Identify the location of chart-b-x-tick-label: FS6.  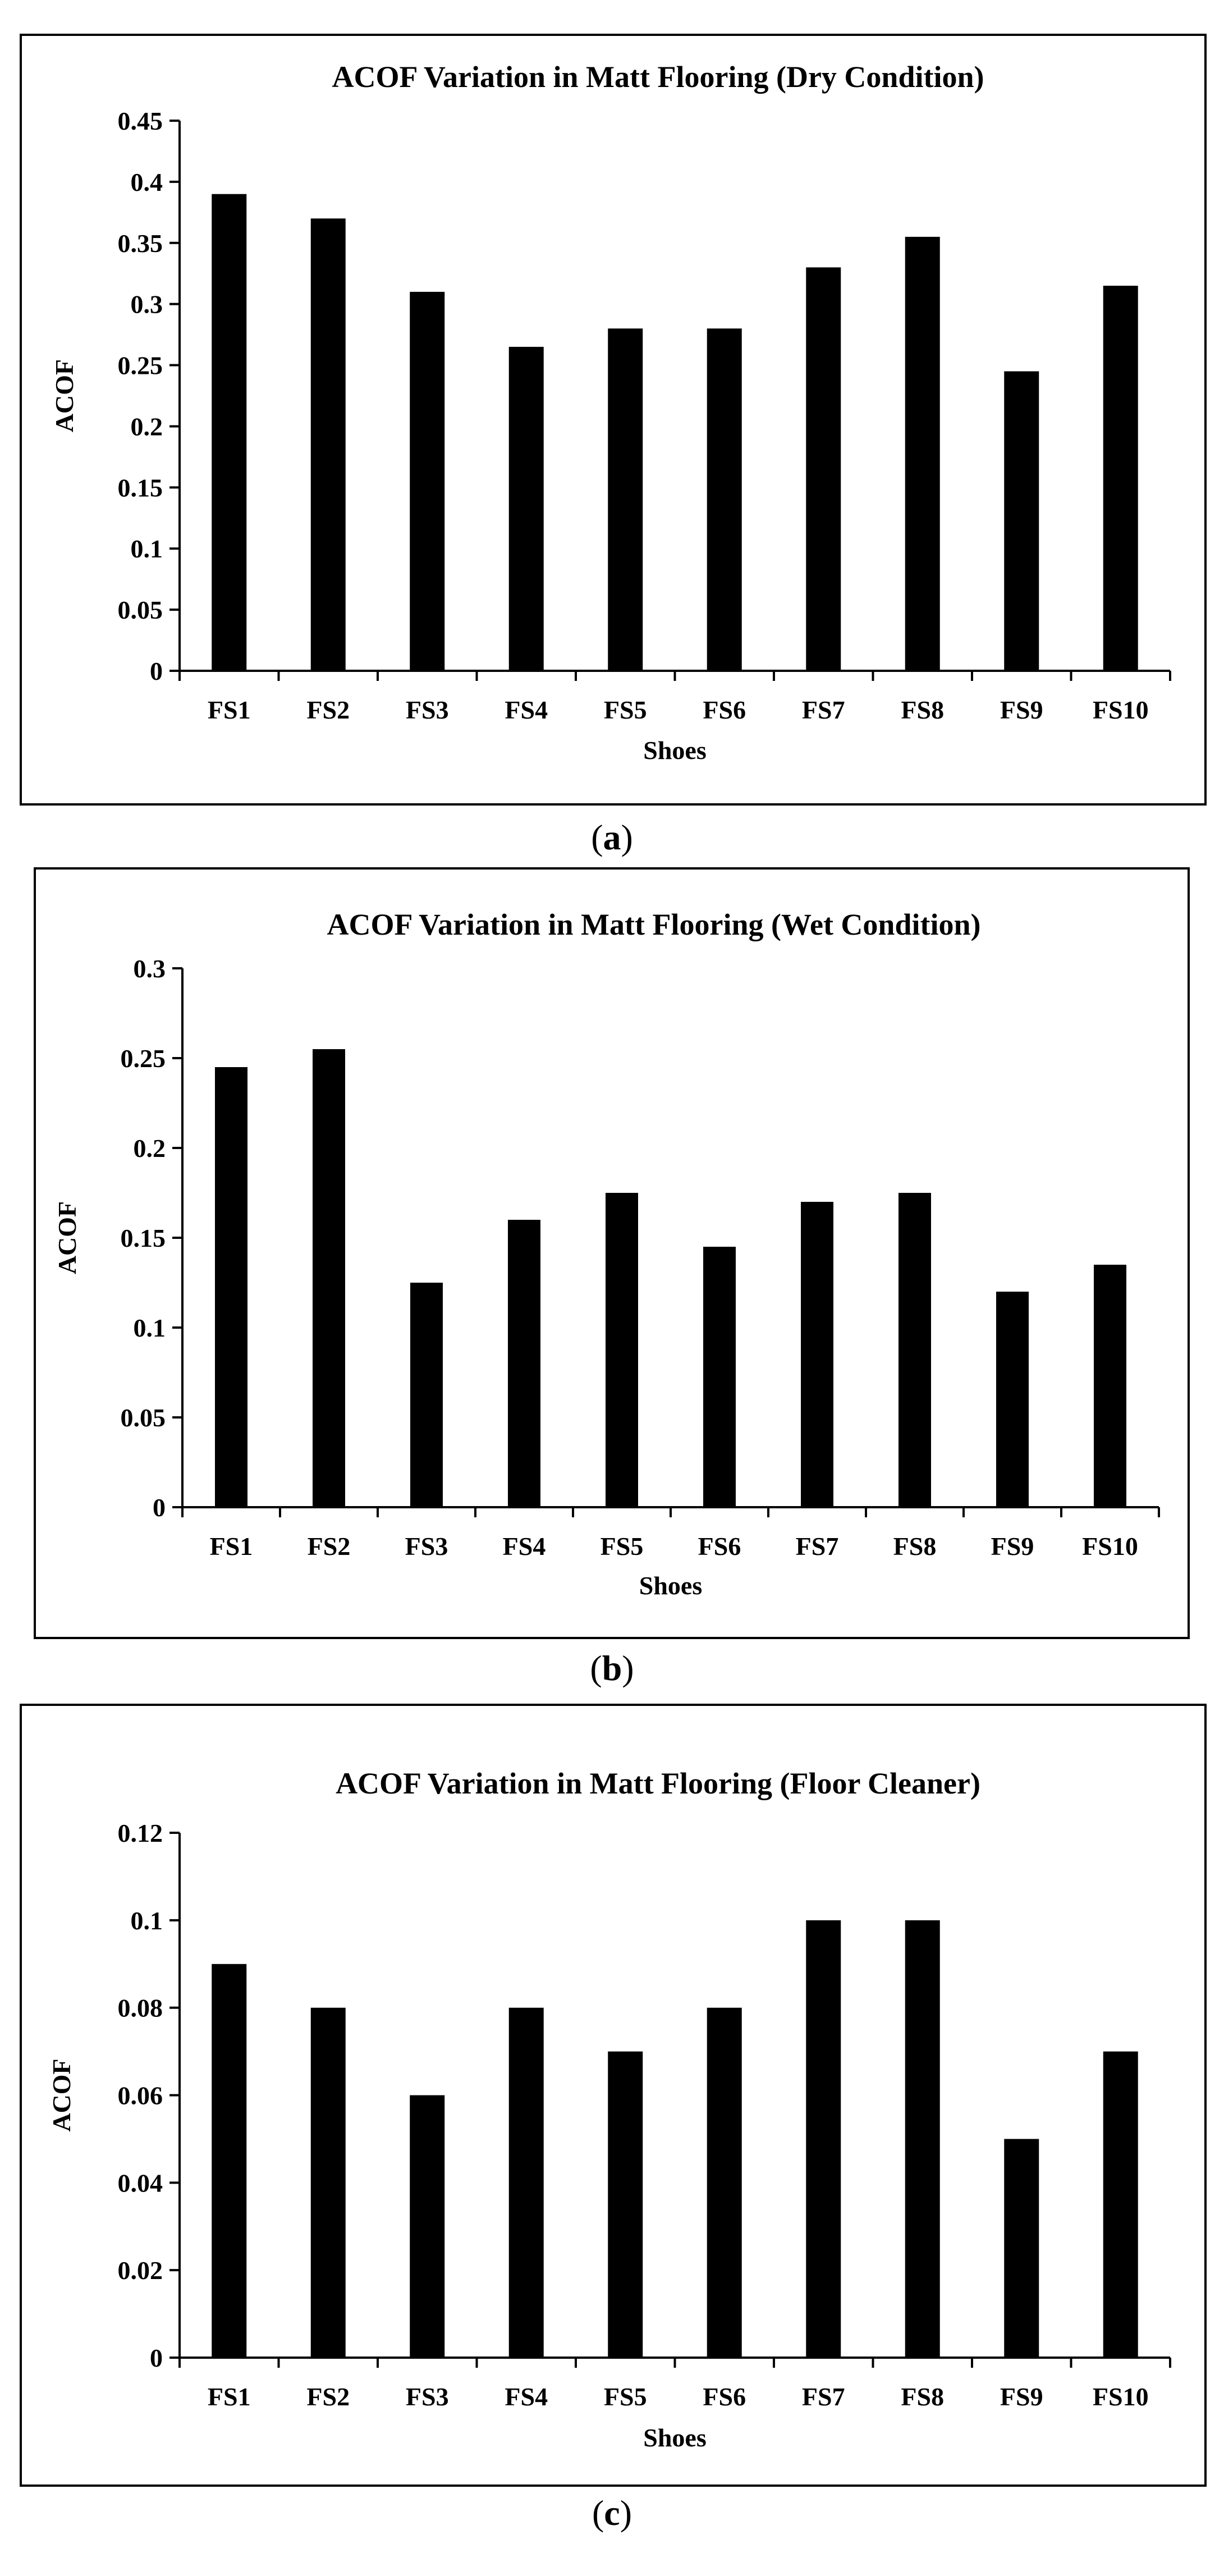
(719, 1546).